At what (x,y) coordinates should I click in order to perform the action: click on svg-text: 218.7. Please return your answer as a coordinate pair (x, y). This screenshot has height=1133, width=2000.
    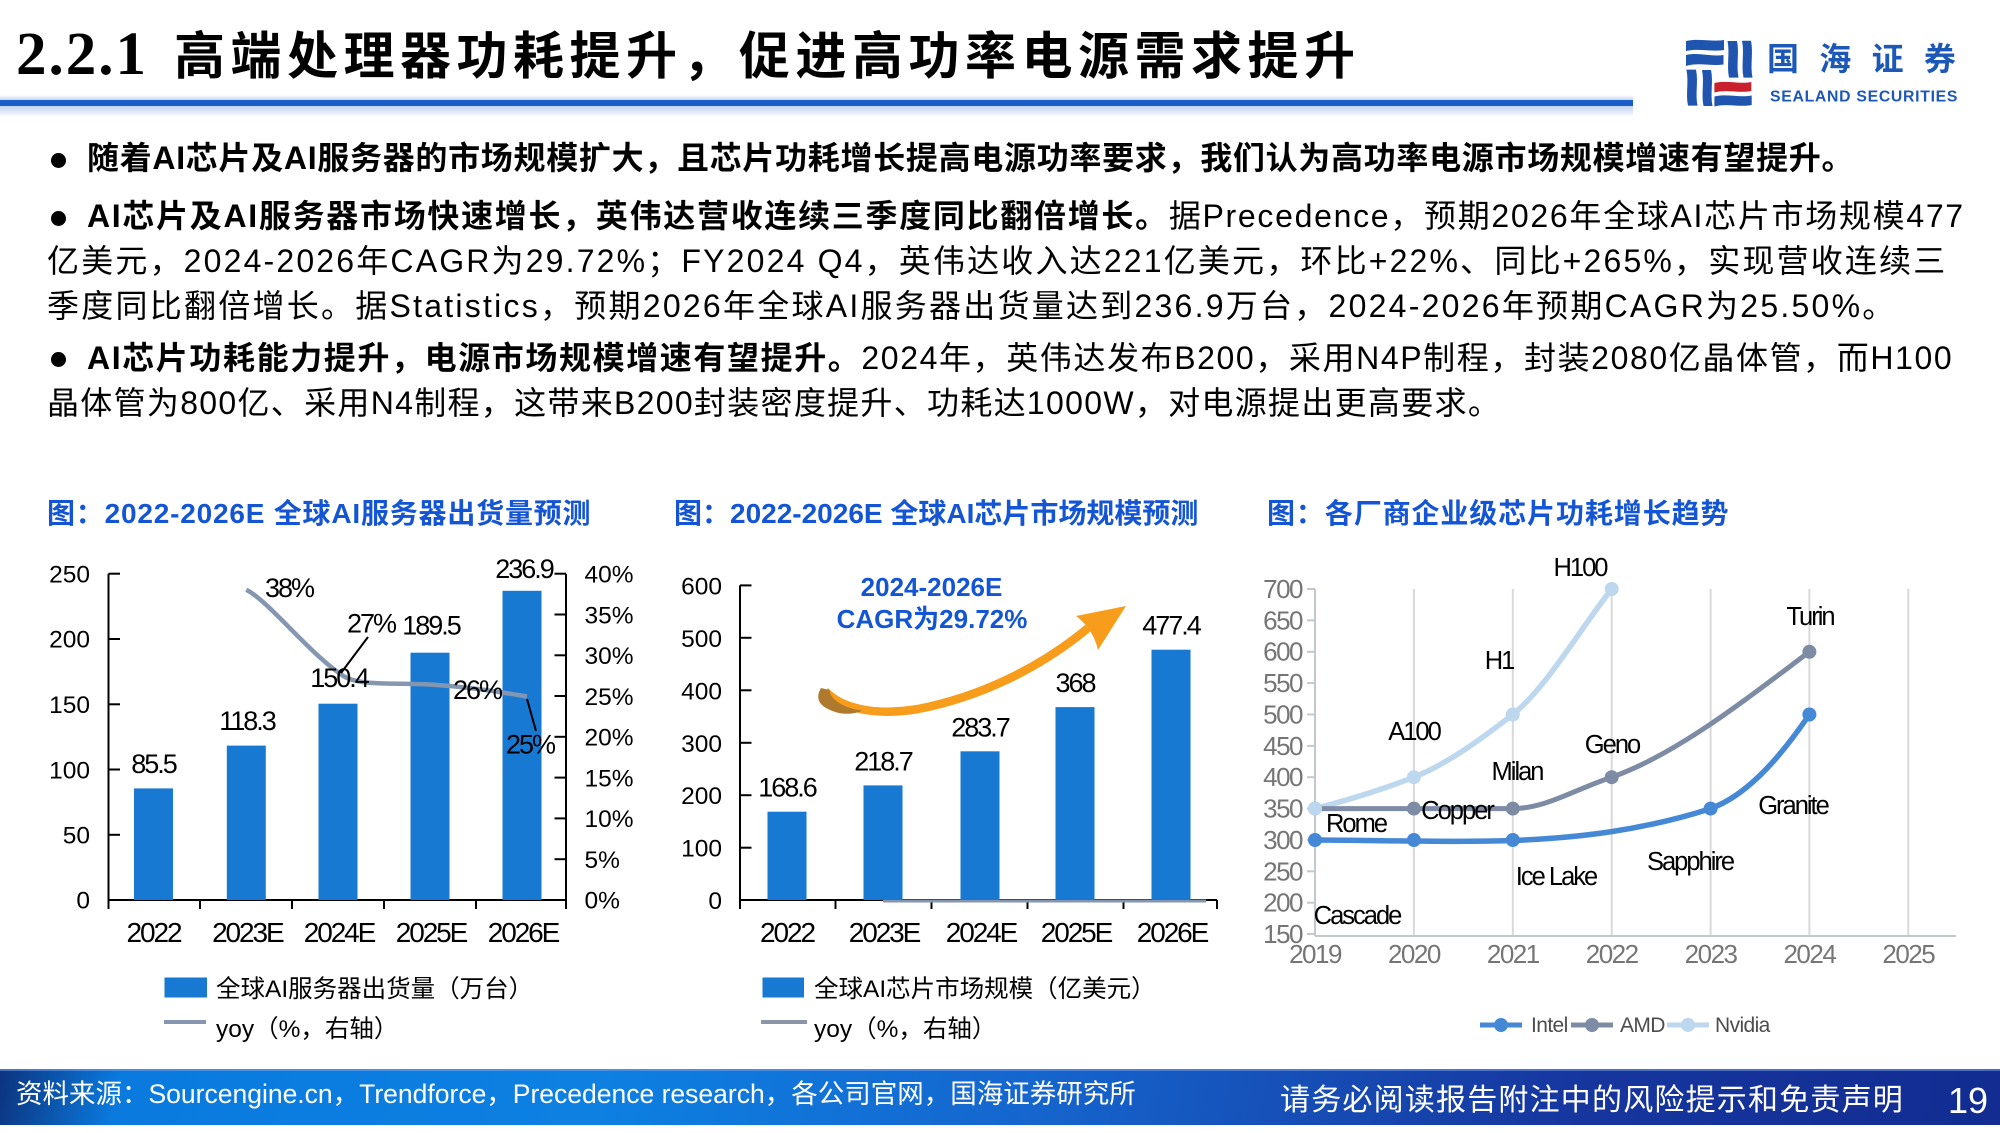
    Looking at the image, I should click on (883, 761).